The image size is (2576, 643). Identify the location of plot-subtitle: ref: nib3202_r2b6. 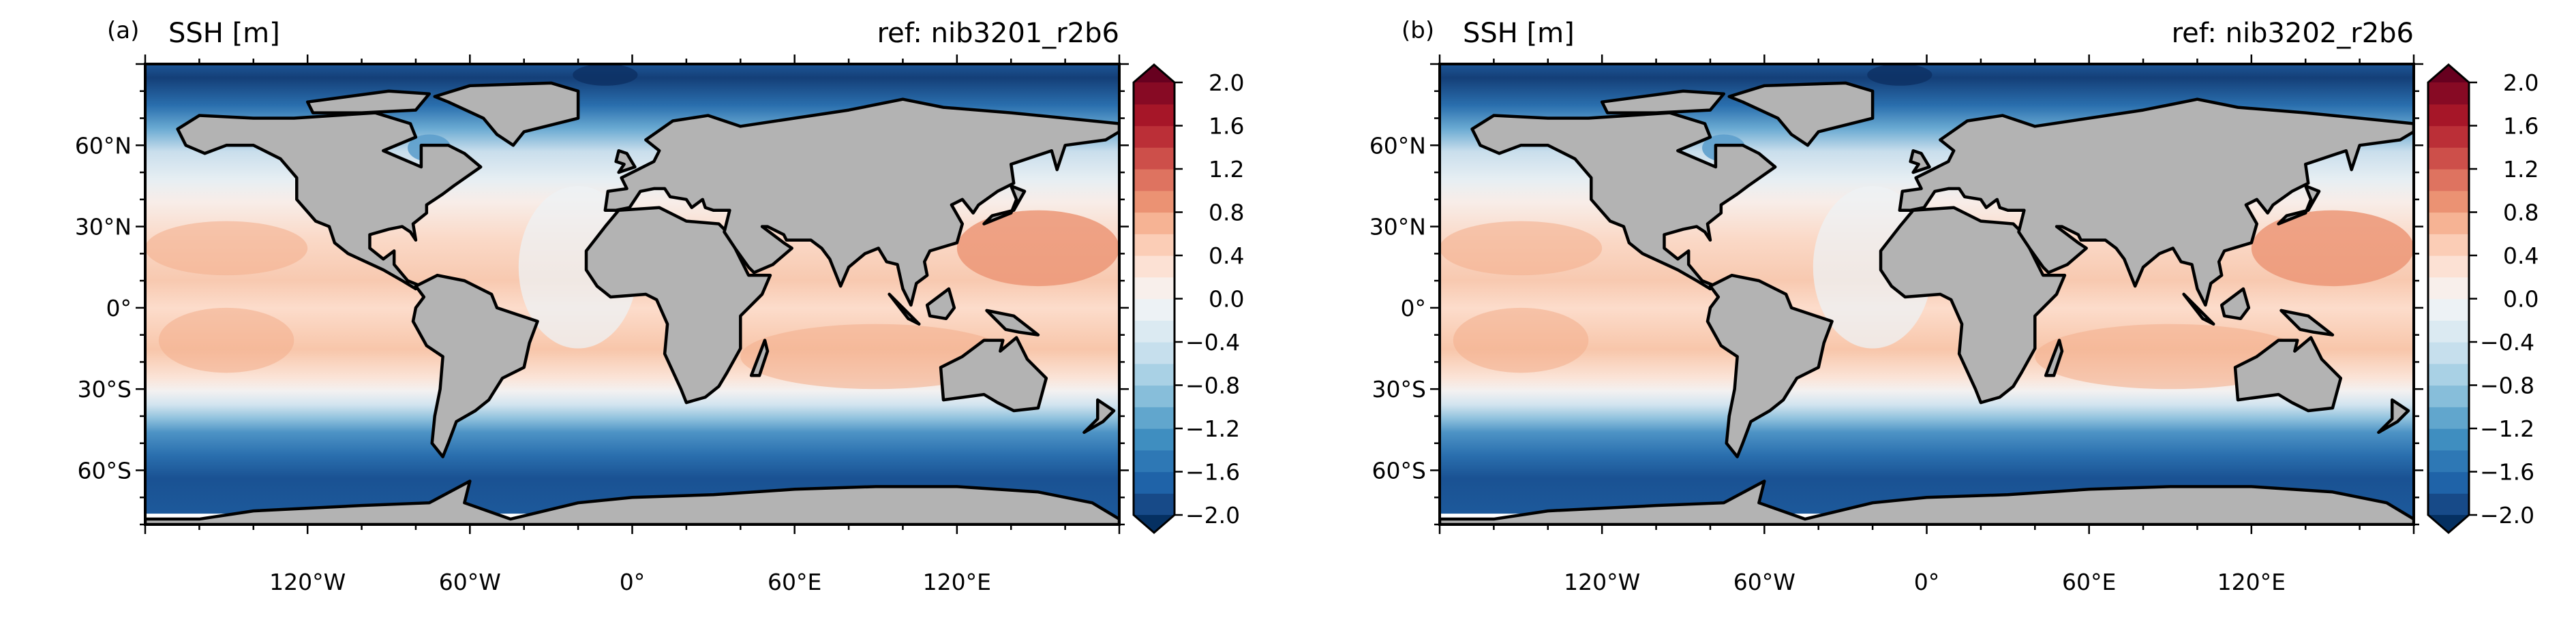
(2293, 33).